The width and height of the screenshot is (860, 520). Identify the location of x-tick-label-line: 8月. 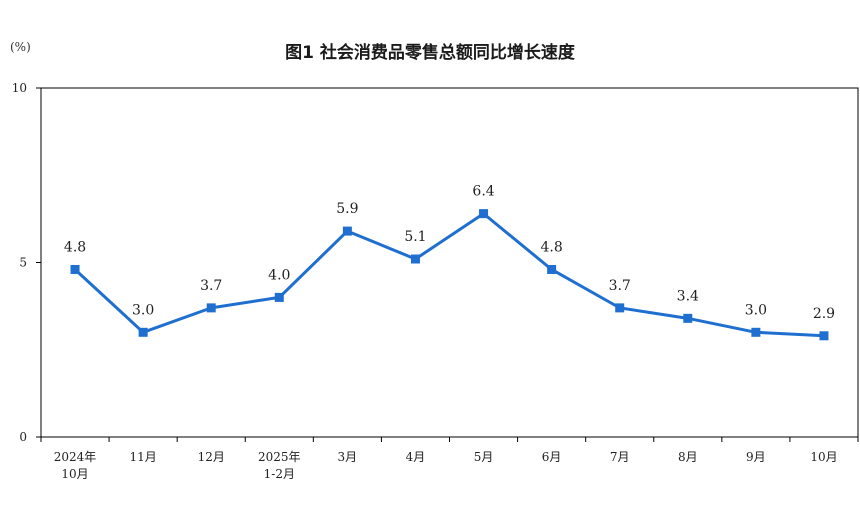
(688, 457).